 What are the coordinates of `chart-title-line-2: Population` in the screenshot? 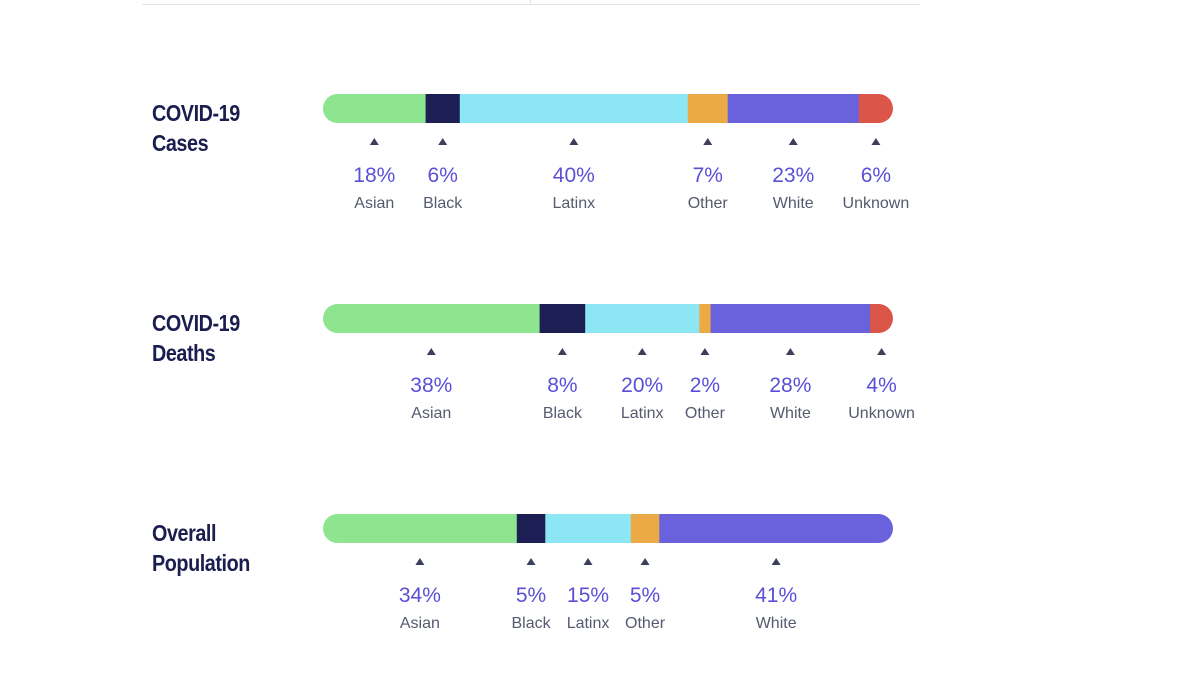 It's located at (201, 563).